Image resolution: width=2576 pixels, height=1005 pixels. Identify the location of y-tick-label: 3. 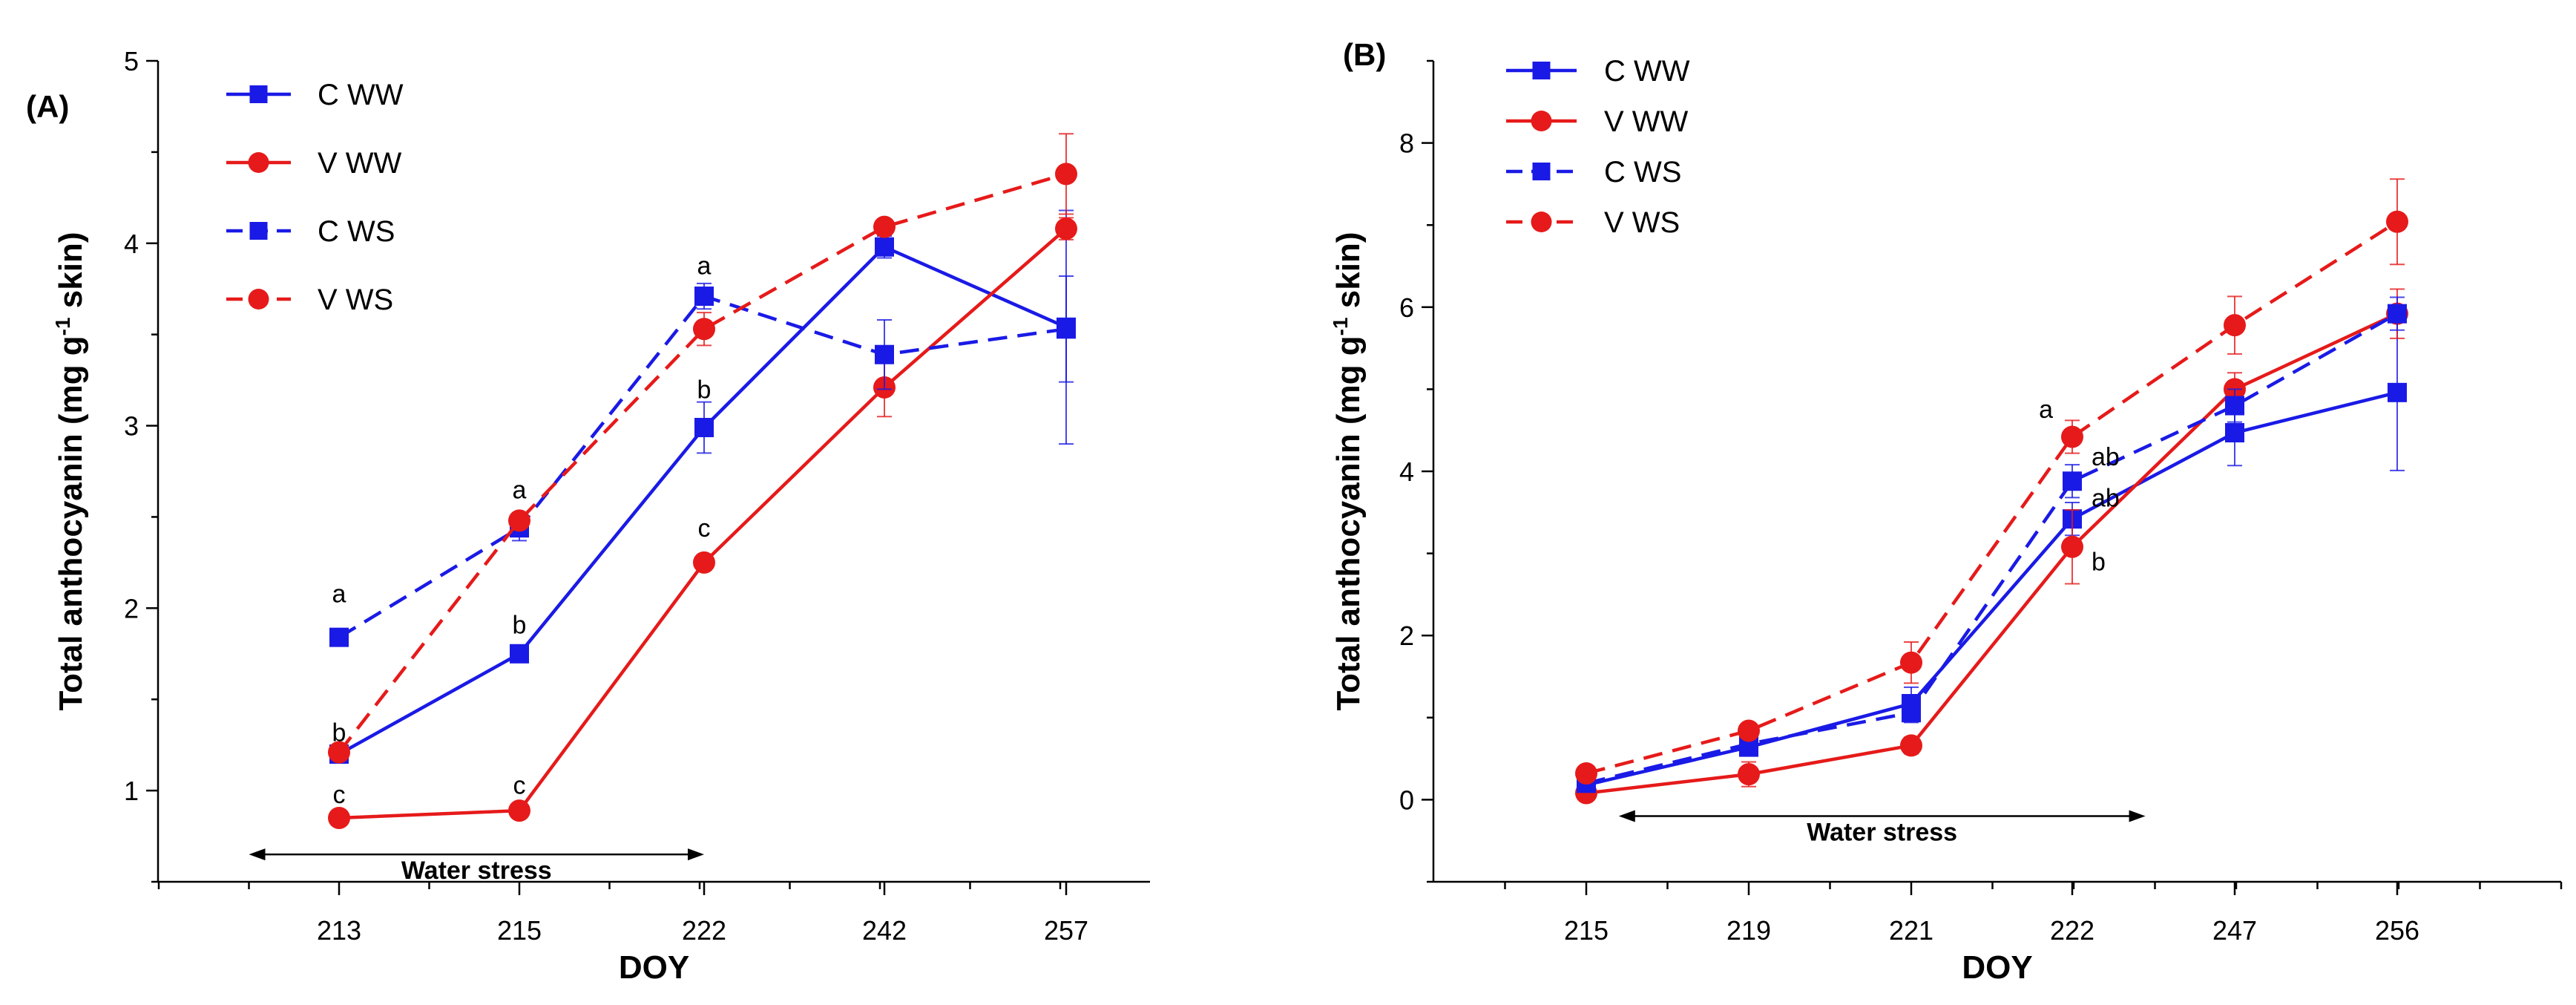
(131, 426).